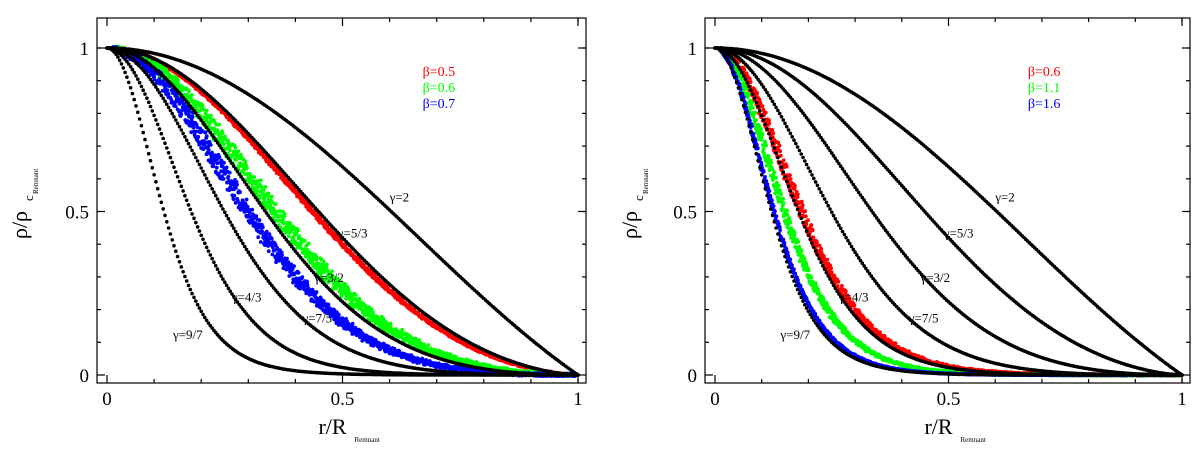 This screenshot has width=1200, height=462. I want to click on y-tick-label: 1, so click(85, 49).